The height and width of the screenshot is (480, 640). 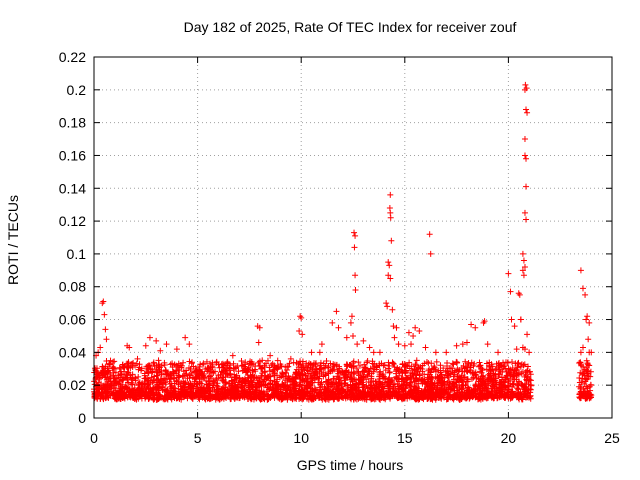 What do you see at coordinates (612, 438) in the screenshot?
I see `x-tick-label: 25` at bounding box center [612, 438].